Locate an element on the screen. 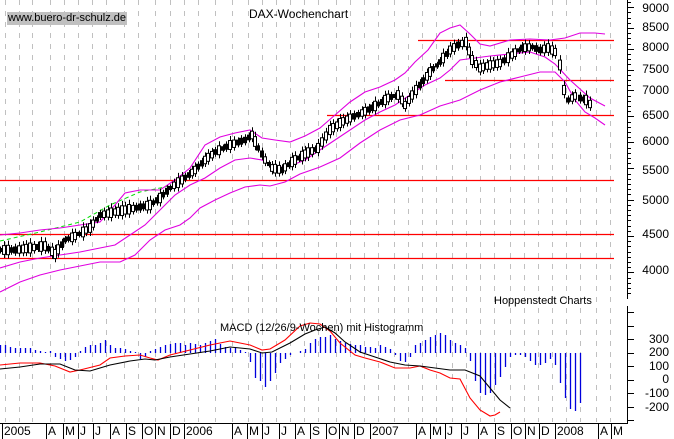  source-credit: Hoppenstedt Charts is located at coordinates (543, 301).